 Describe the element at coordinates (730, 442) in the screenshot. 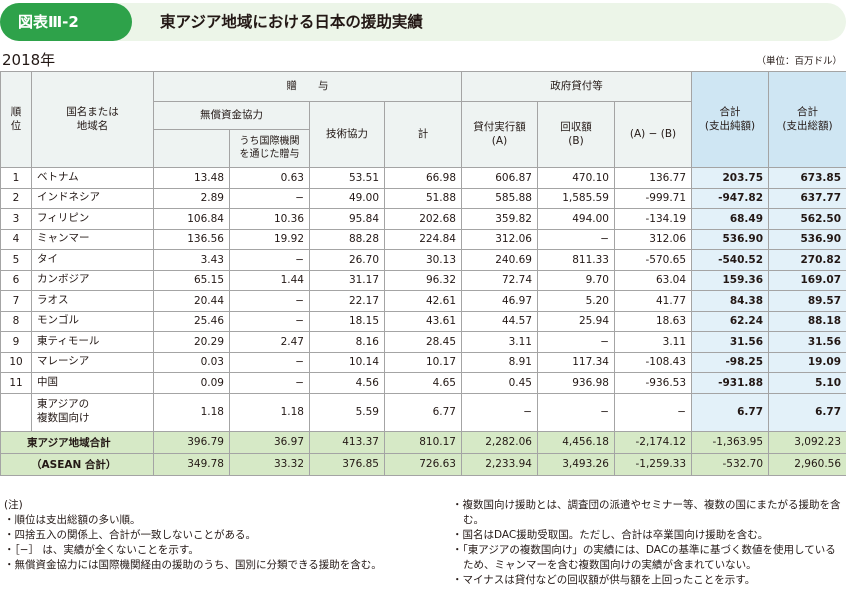

I see `cell-net: -1,363.95` at that location.